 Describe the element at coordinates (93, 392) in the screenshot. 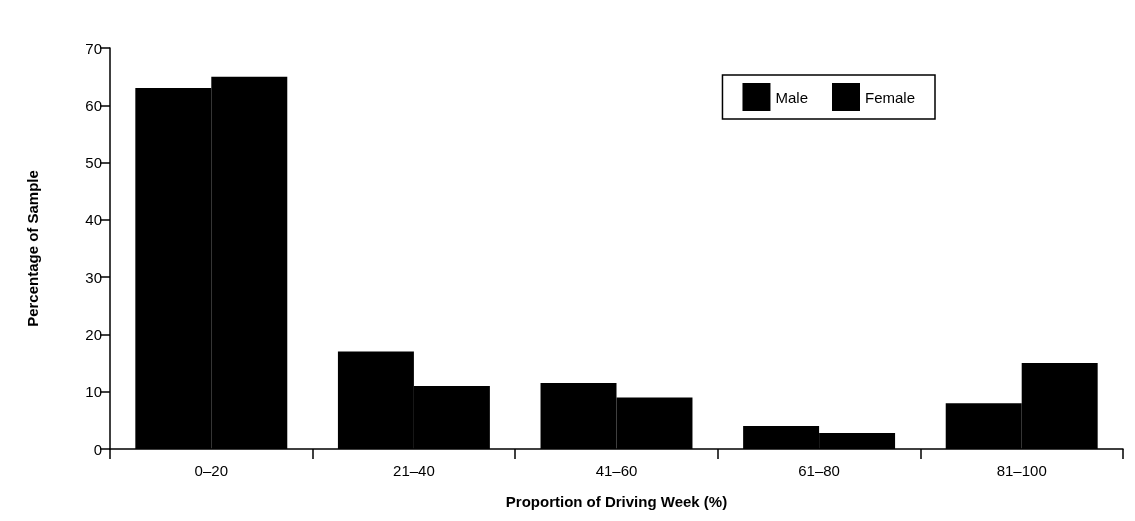

I see `y-tick-label: 10` at that location.